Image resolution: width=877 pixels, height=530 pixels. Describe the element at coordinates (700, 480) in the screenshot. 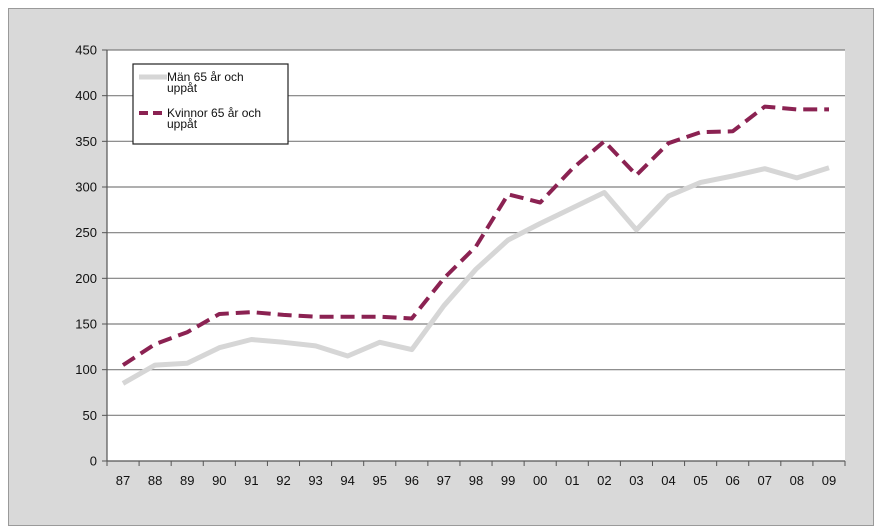

I see `x-tick-label-05: 05` at that location.